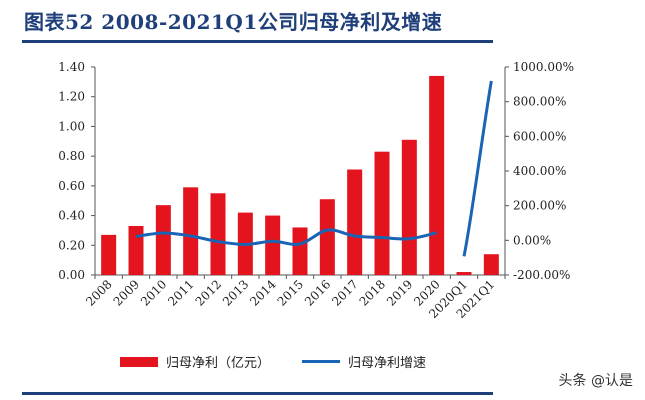 The width and height of the screenshot is (645, 400). What do you see at coordinates (399, 292) in the screenshot?
I see `x-tick-label: 2019` at bounding box center [399, 292].